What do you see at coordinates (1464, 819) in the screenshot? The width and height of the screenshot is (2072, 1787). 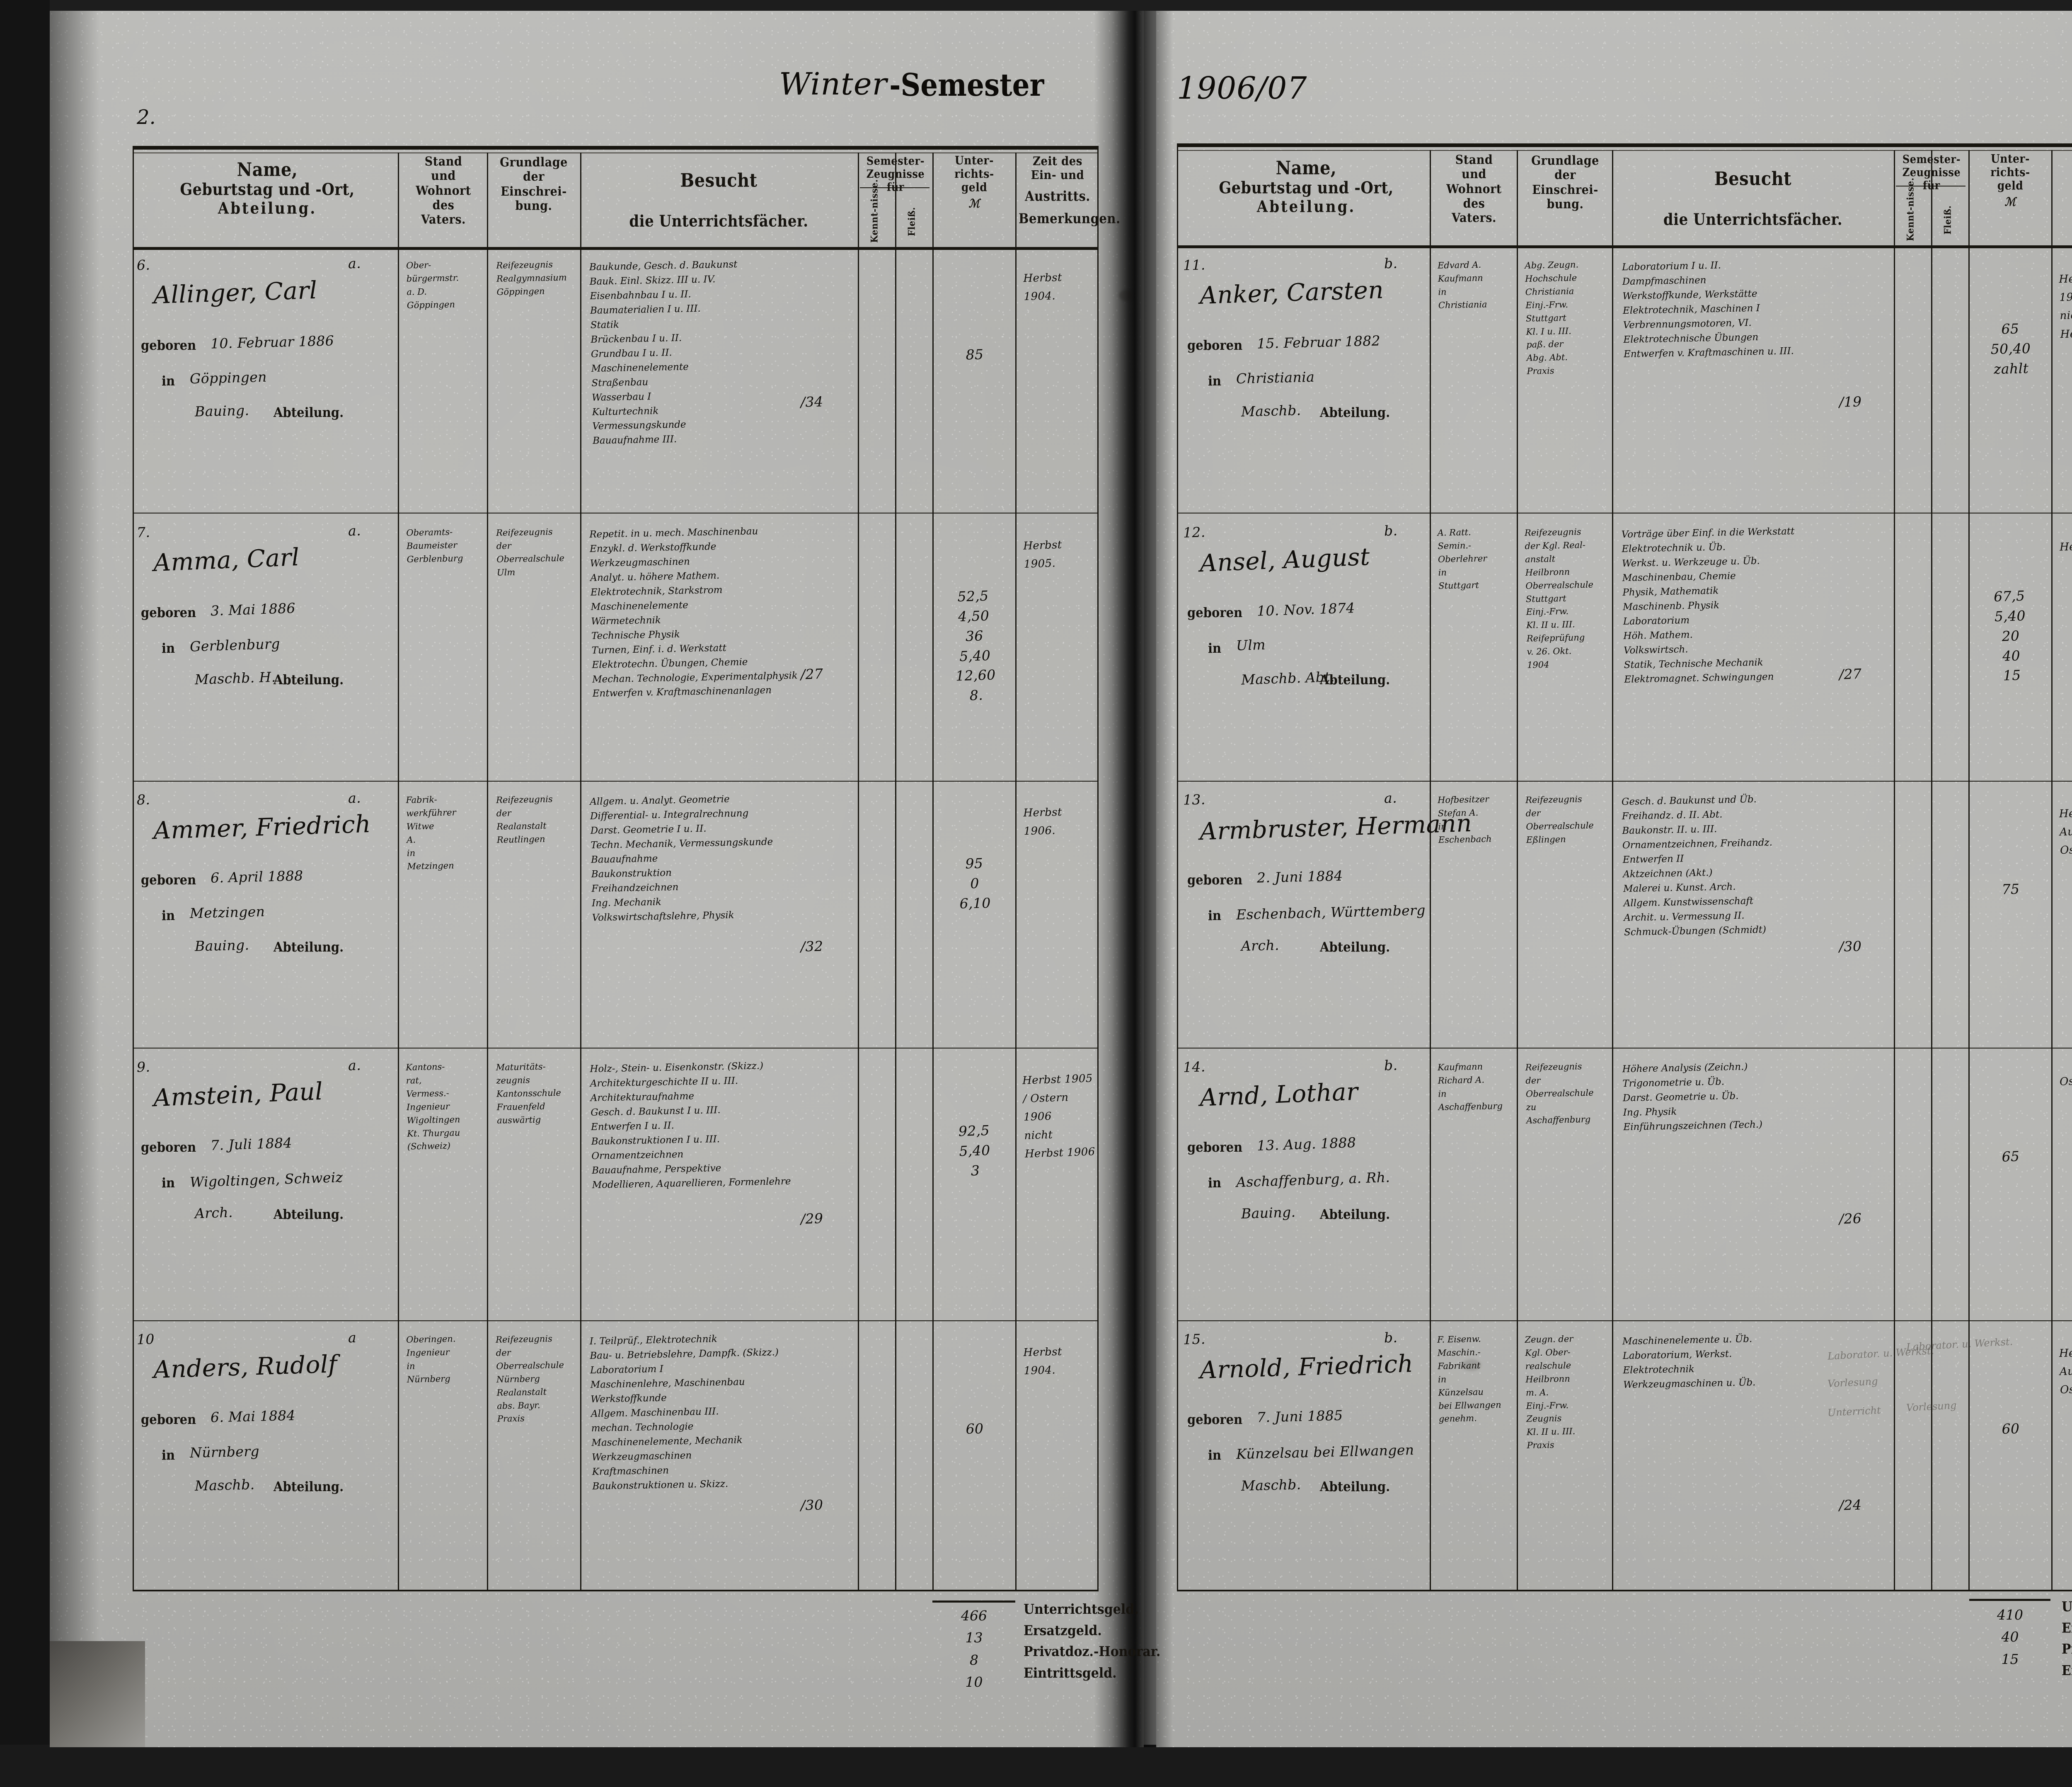 I see `right-row-2-father: Hofbesitzer Stefan A. in Eschenbach` at bounding box center [1464, 819].